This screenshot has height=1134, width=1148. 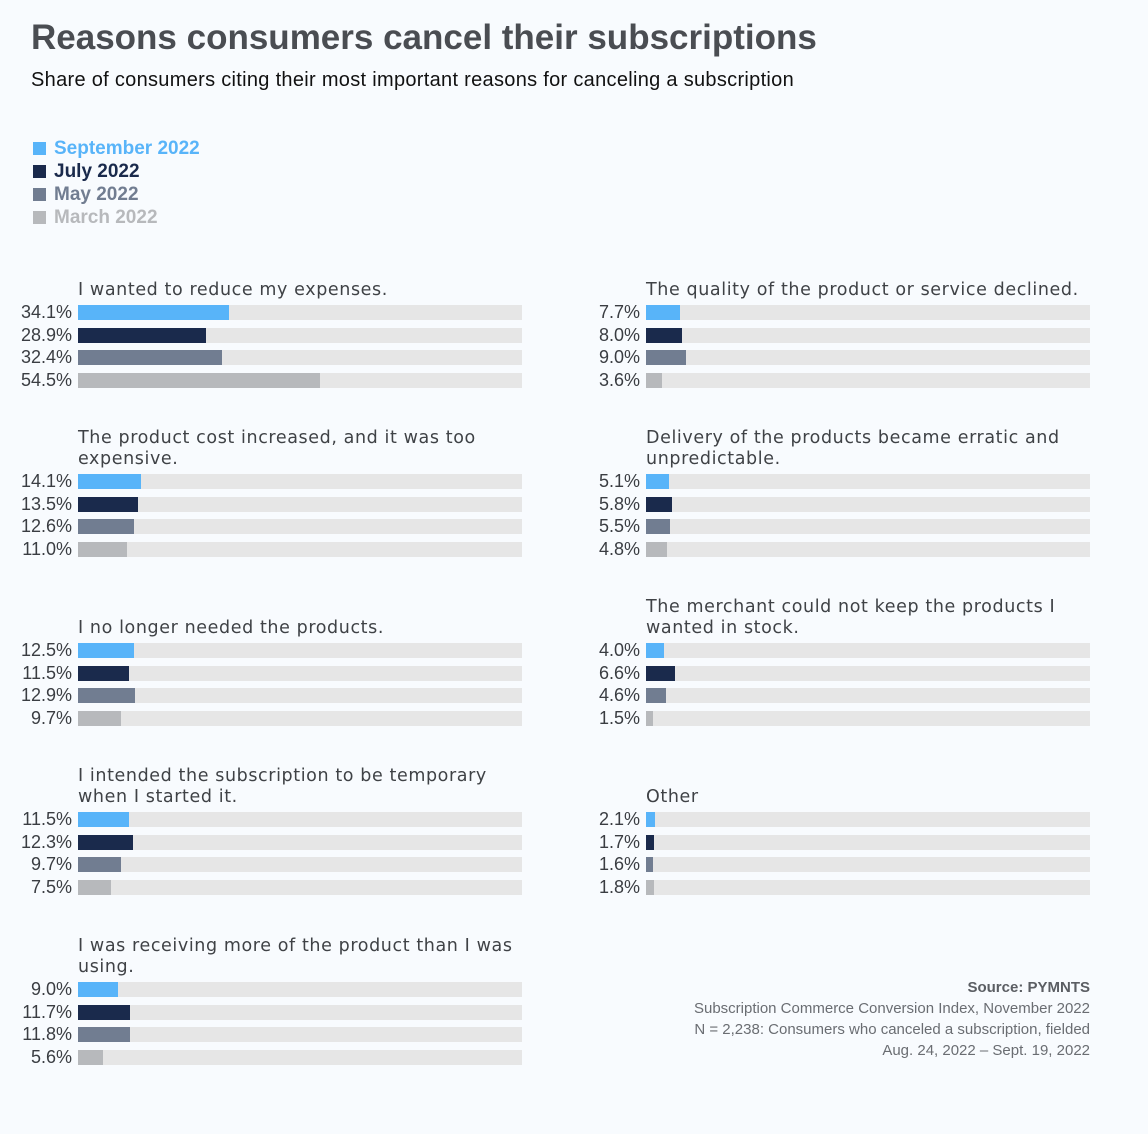 I want to click on value-label: 13.5%, so click(x=46, y=503).